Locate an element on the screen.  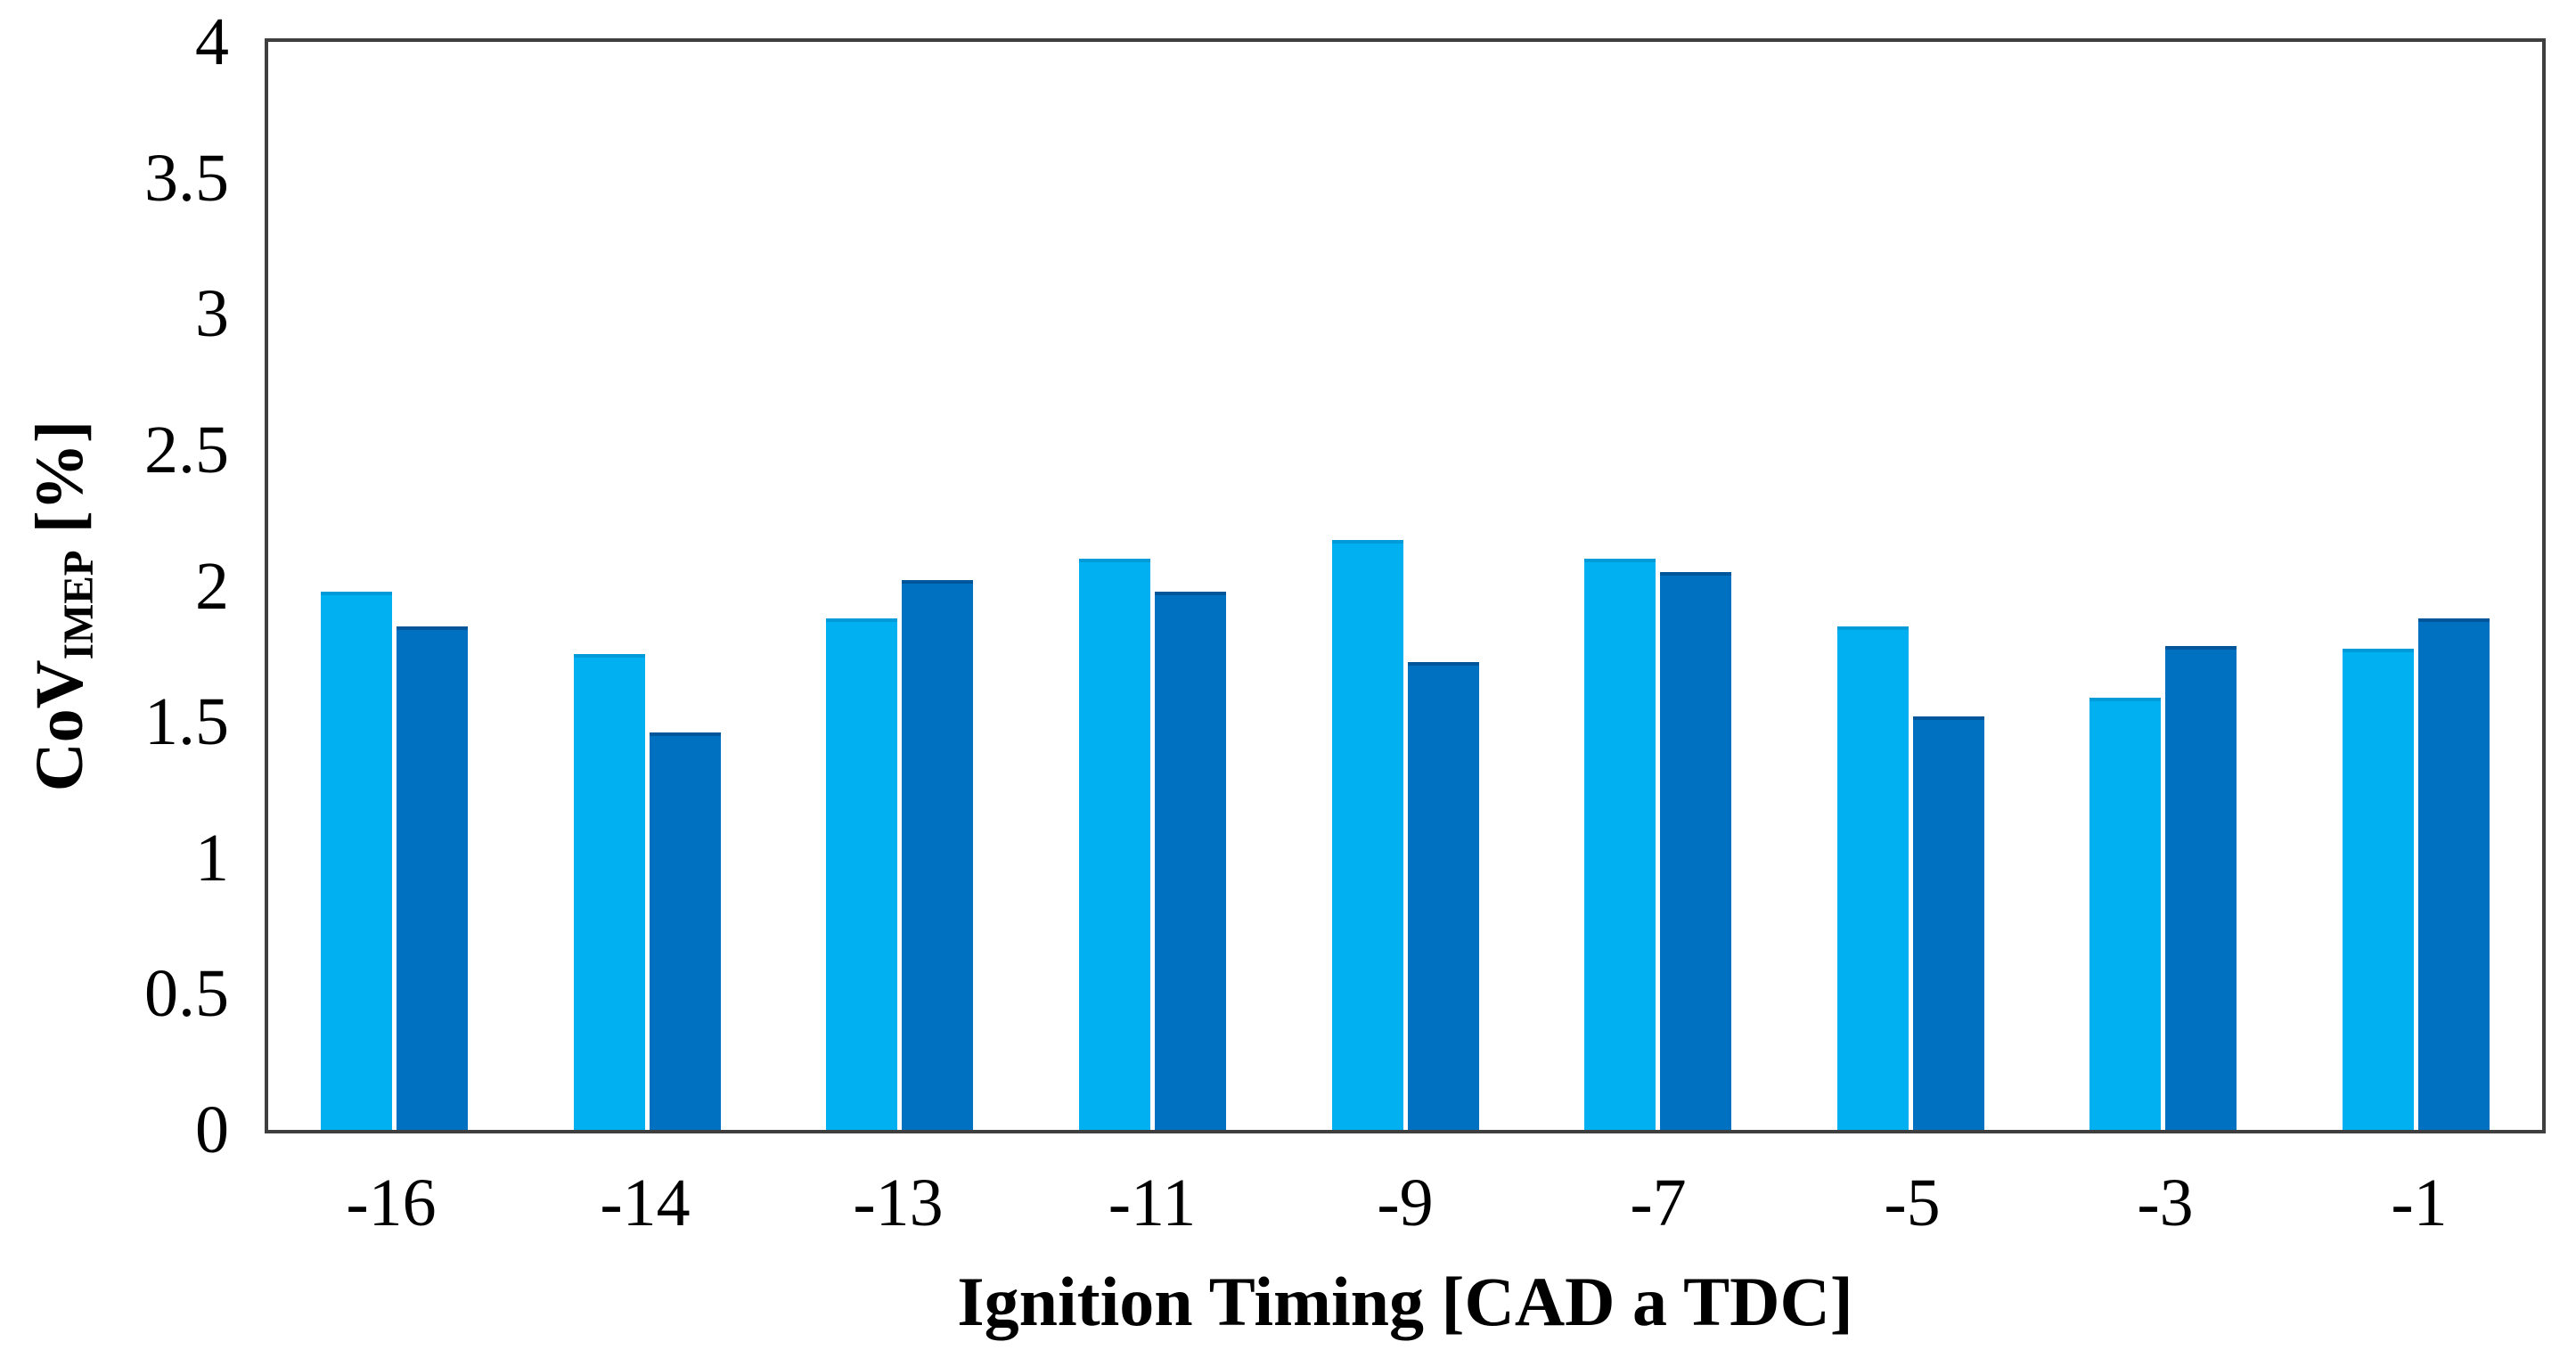
bar-light-blue--11 is located at coordinates (1114, 844).